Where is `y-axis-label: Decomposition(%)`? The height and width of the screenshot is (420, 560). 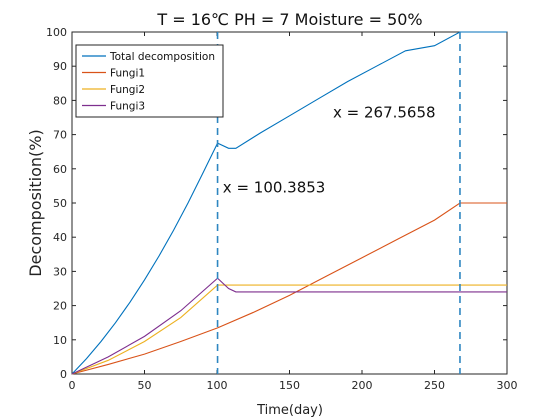 y-axis-label: Decomposition(%) is located at coordinates (35, 202).